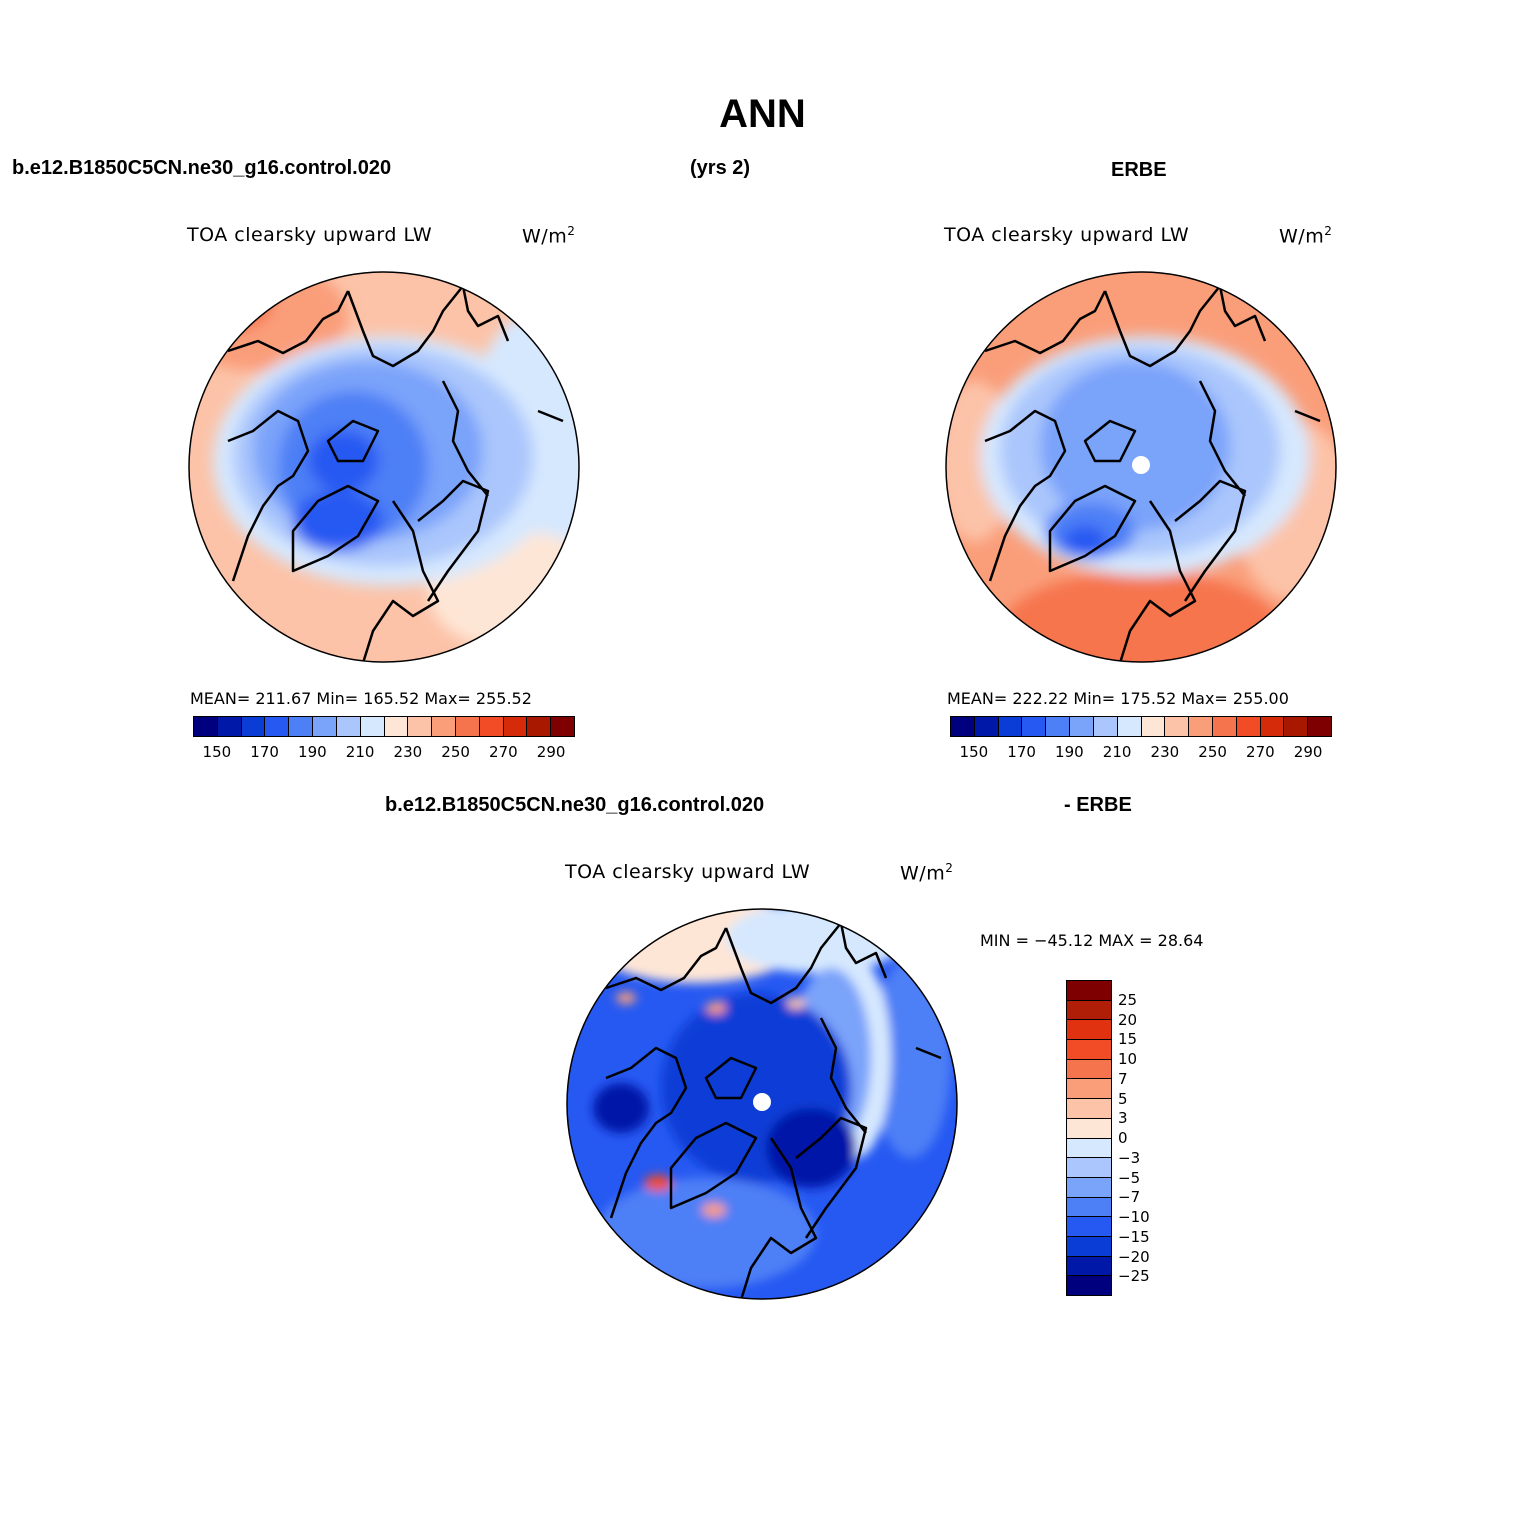 The height and width of the screenshot is (1525, 1525). What do you see at coordinates (1134, 1236) in the screenshot?
I see `colorbar-tick-label: −15` at bounding box center [1134, 1236].